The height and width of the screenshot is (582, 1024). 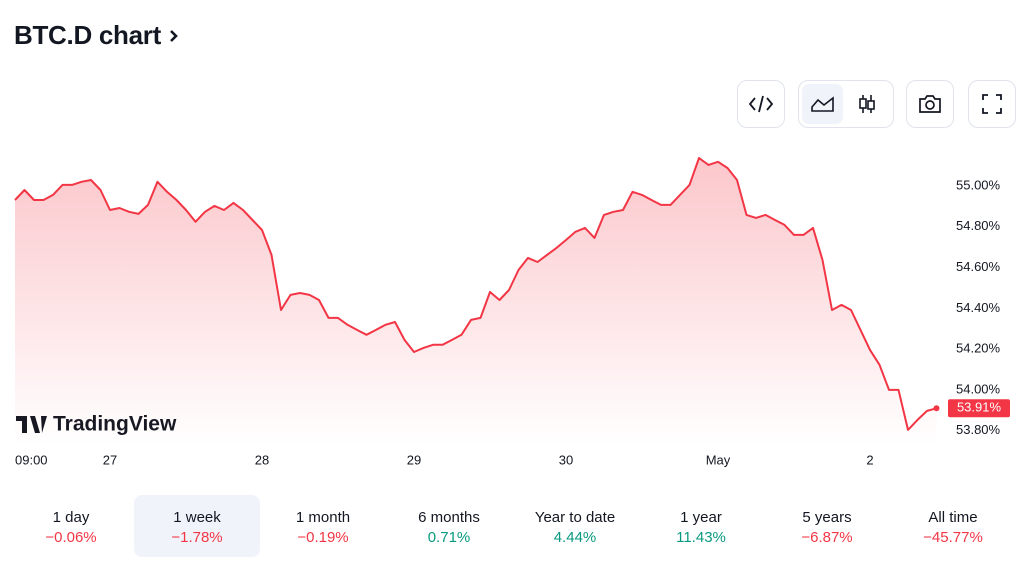 I want to click on period-button: 1 year 11.43%, so click(x=701, y=526).